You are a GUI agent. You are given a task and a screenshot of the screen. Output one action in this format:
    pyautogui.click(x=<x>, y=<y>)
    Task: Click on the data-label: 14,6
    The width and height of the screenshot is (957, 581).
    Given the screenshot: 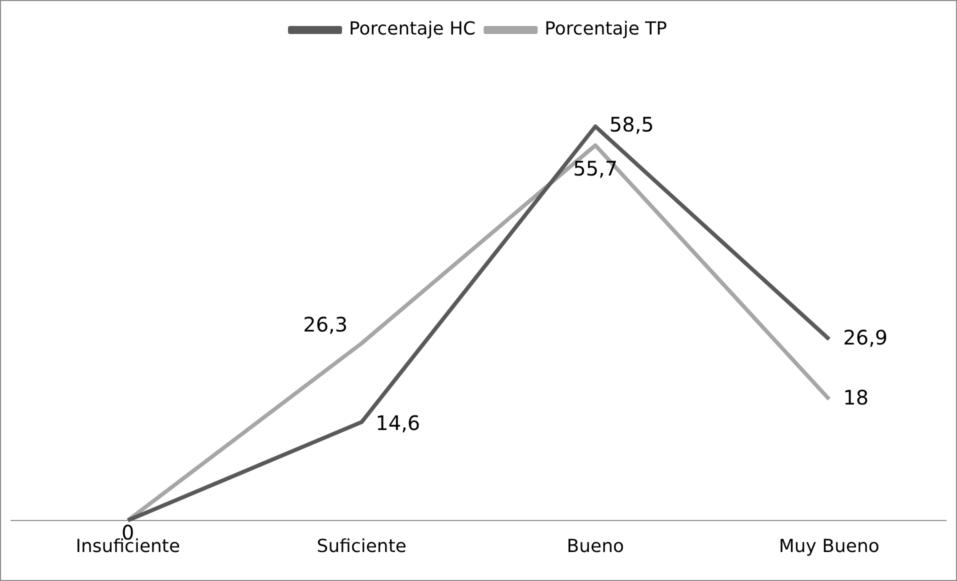 What is the action you would take?
    pyautogui.click(x=398, y=423)
    